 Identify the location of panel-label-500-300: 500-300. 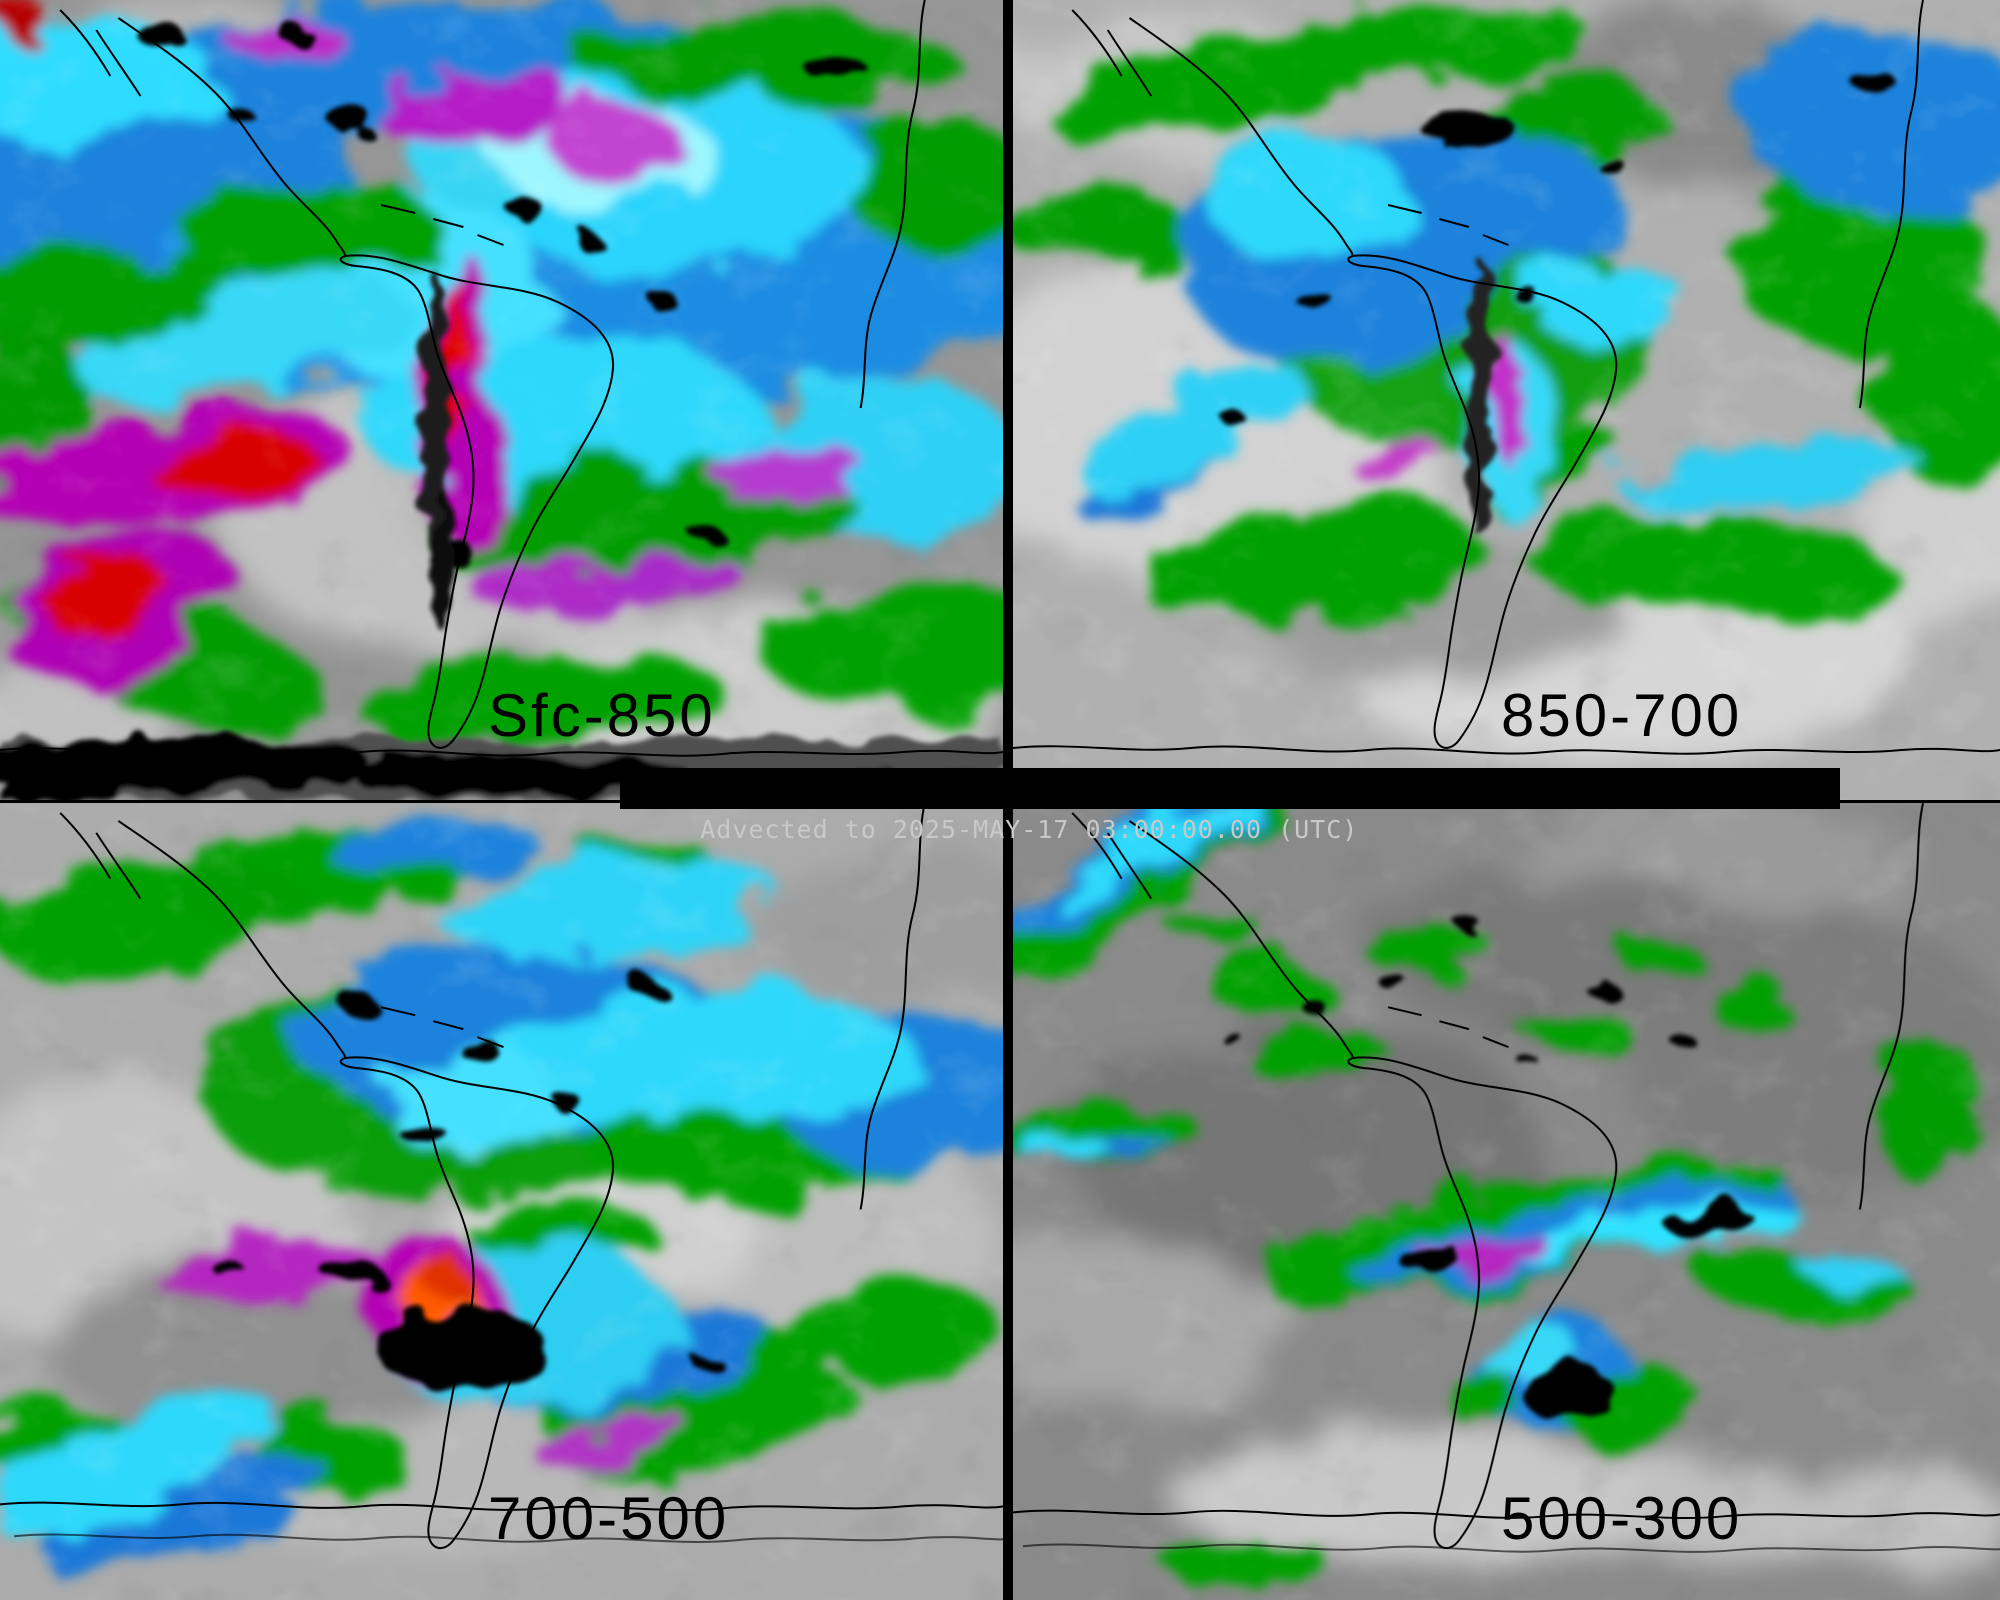
(1622, 1518).